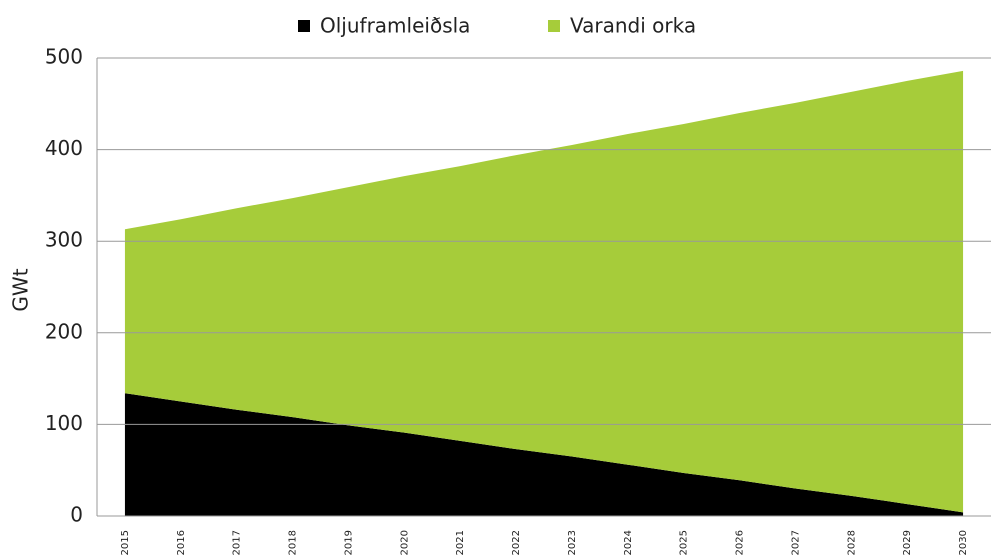 This screenshot has height=556, width=991. What do you see at coordinates (125, 542) in the screenshot?
I see `x-tick-label: 2015` at bounding box center [125, 542].